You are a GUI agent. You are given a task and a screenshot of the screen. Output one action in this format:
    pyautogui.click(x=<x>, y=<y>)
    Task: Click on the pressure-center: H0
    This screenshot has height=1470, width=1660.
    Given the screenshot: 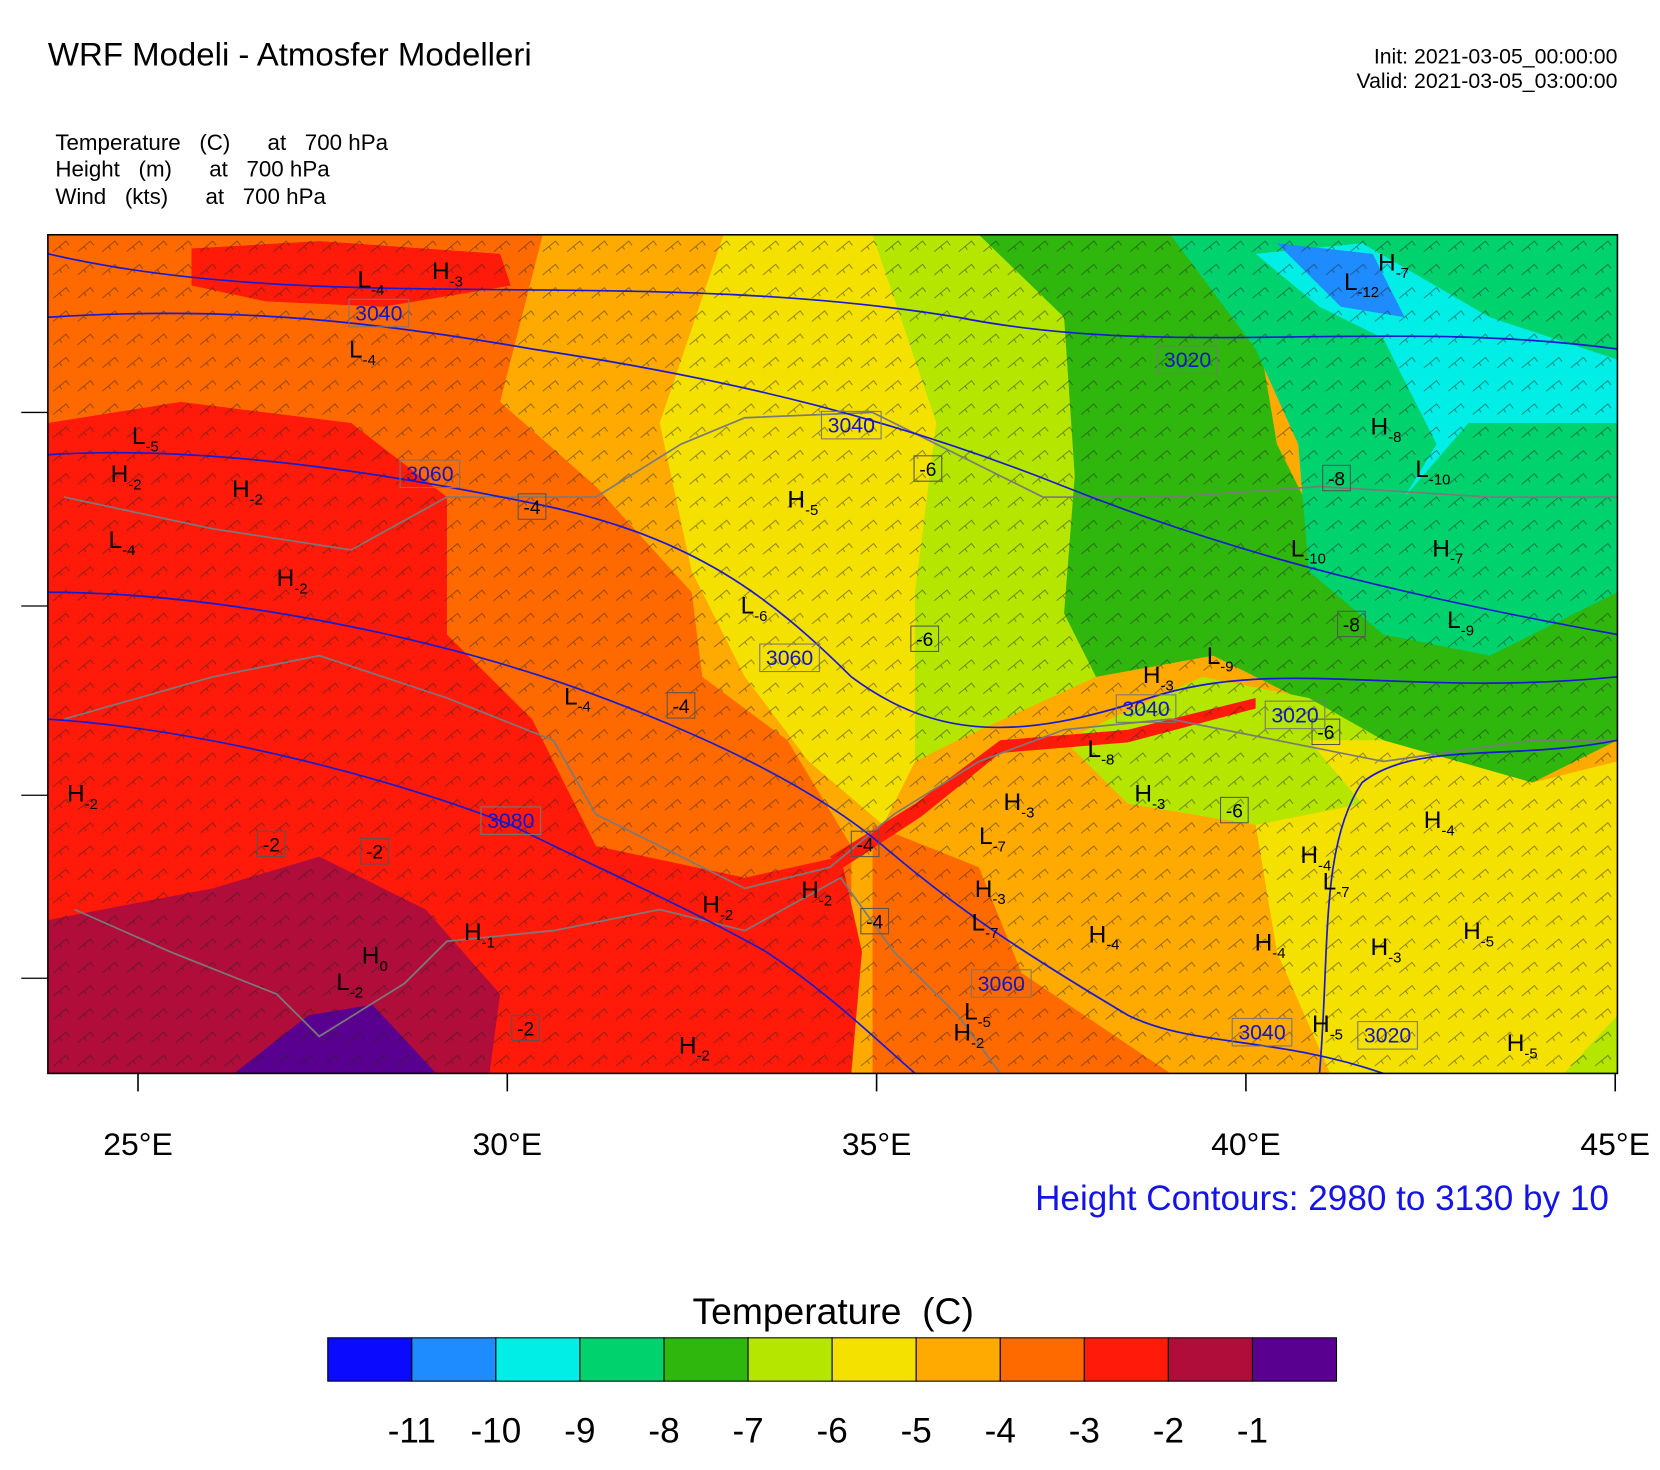 What is the action you would take?
    pyautogui.click(x=375, y=958)
    